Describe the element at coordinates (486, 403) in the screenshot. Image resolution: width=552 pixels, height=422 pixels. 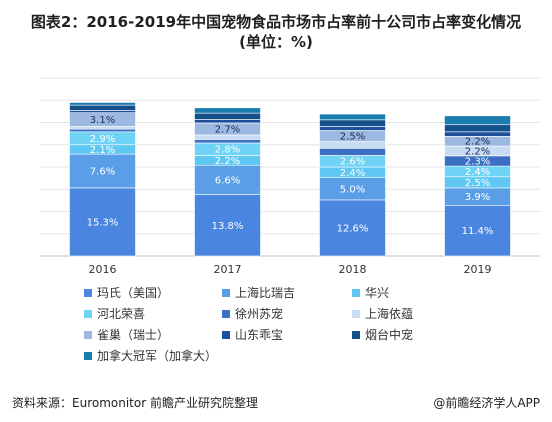
I see `credit-note: @前瞻经济学人APP` at that location.